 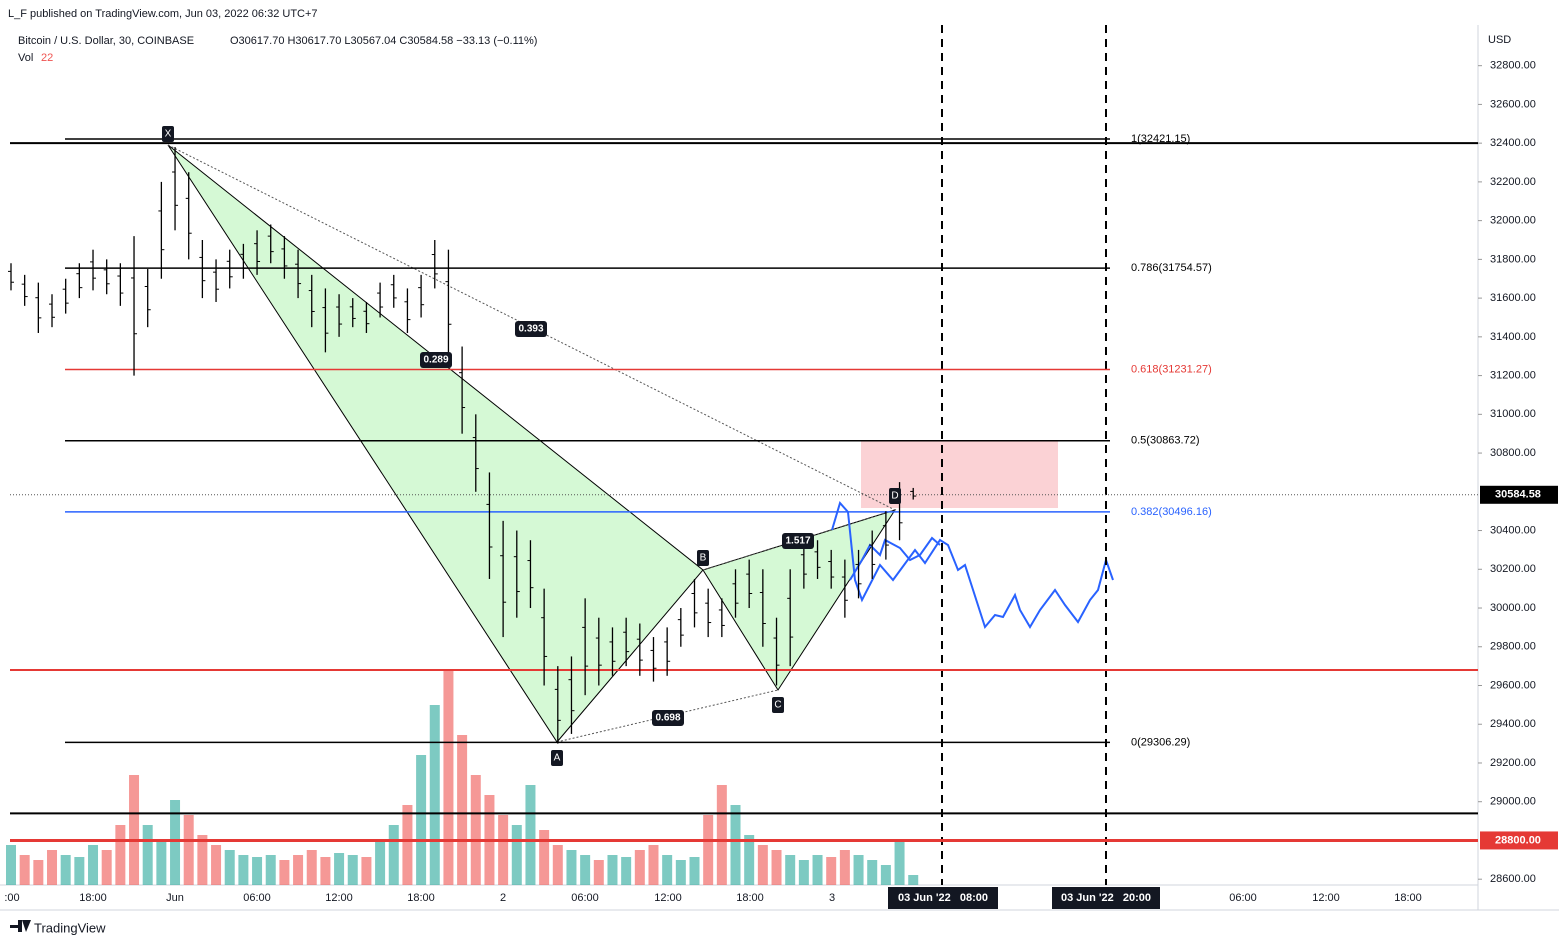 I want to click on y-tick-label: 29200.00, so click(x=1513, y=763).